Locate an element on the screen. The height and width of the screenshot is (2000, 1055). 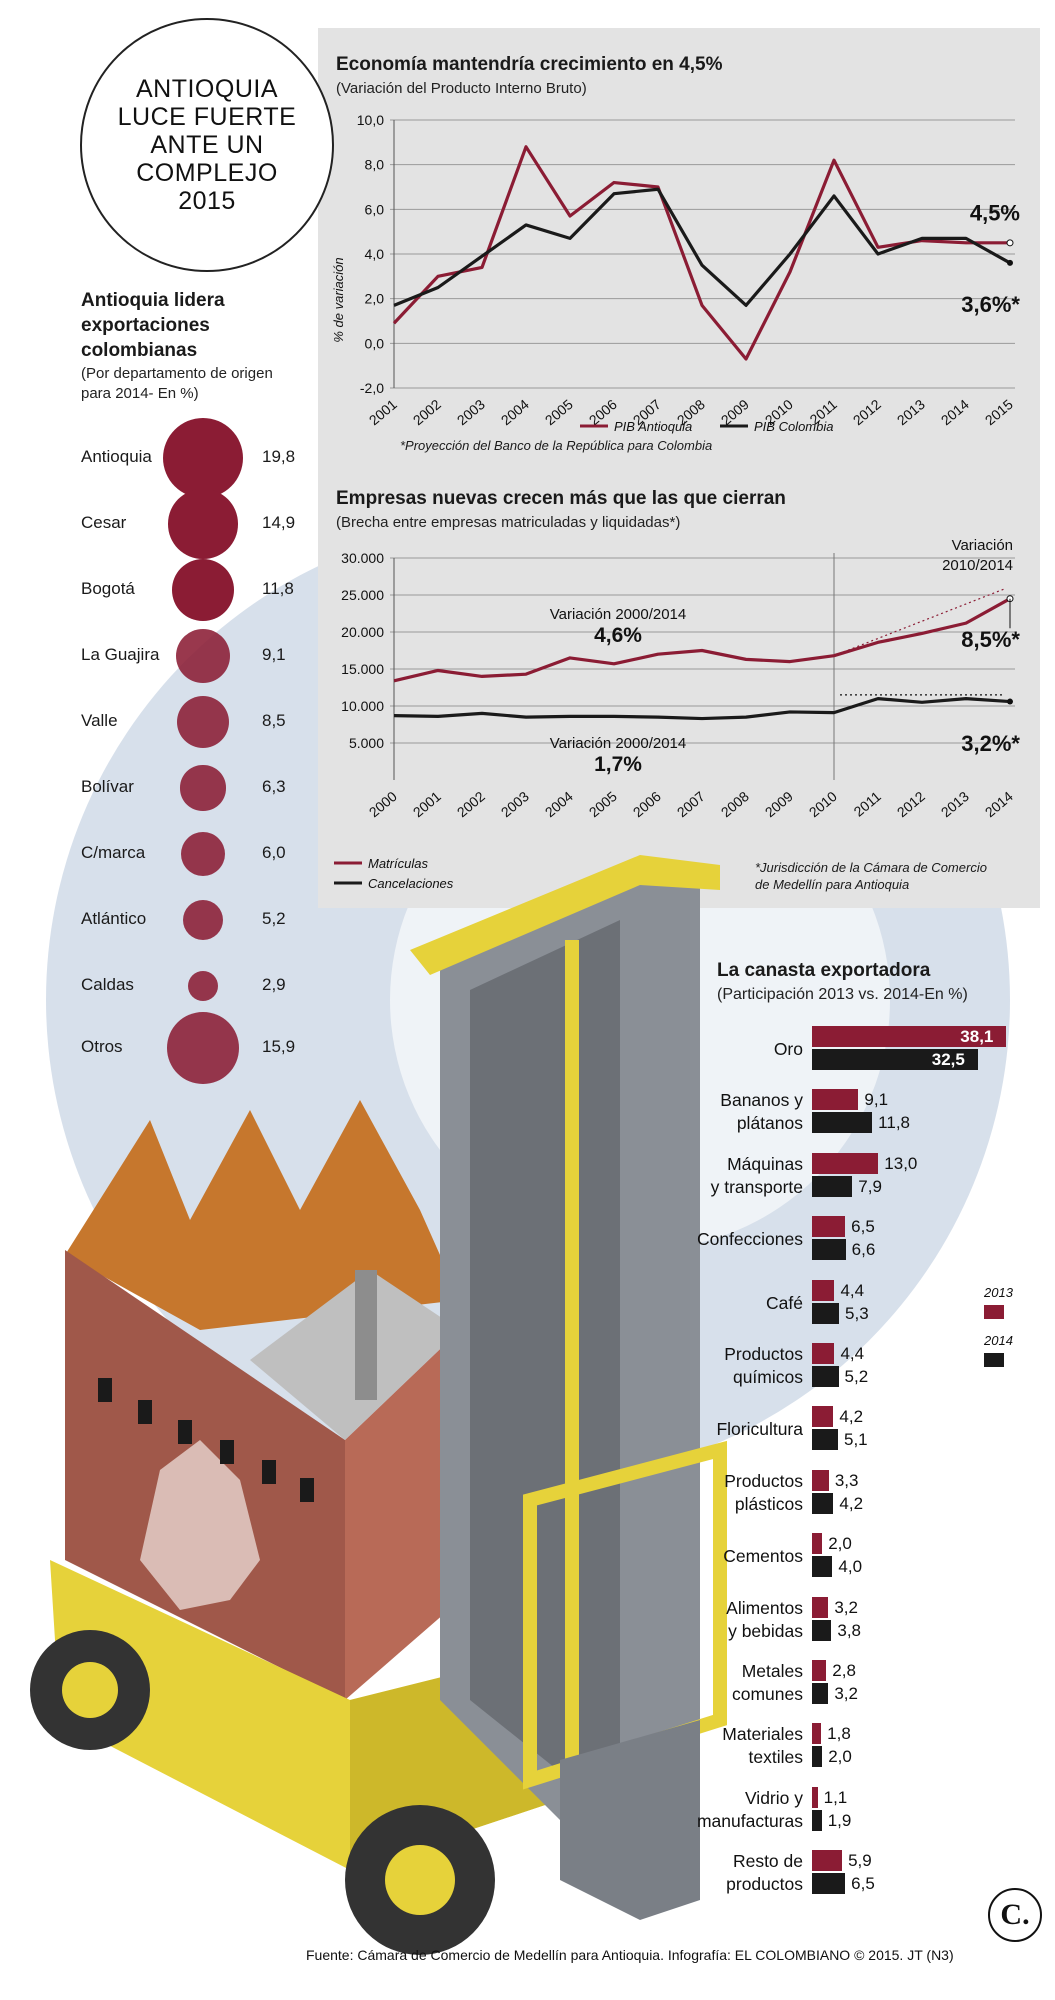
basket-value-2013: 6,5 is located at coordinates (863, 1227).